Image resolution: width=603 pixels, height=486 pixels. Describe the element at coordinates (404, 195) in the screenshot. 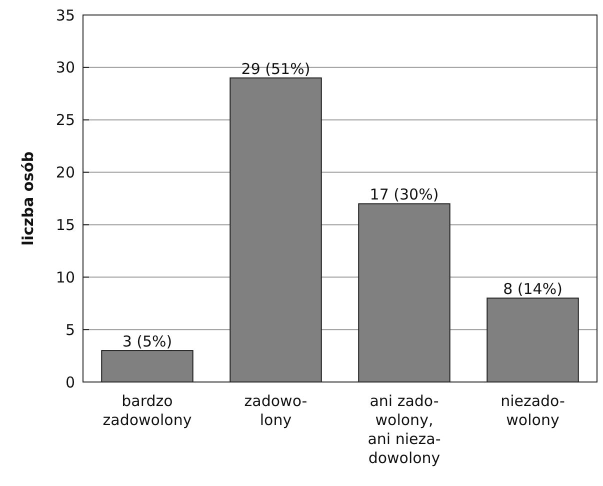

I see `data-label: 17 (30%)` at that location.